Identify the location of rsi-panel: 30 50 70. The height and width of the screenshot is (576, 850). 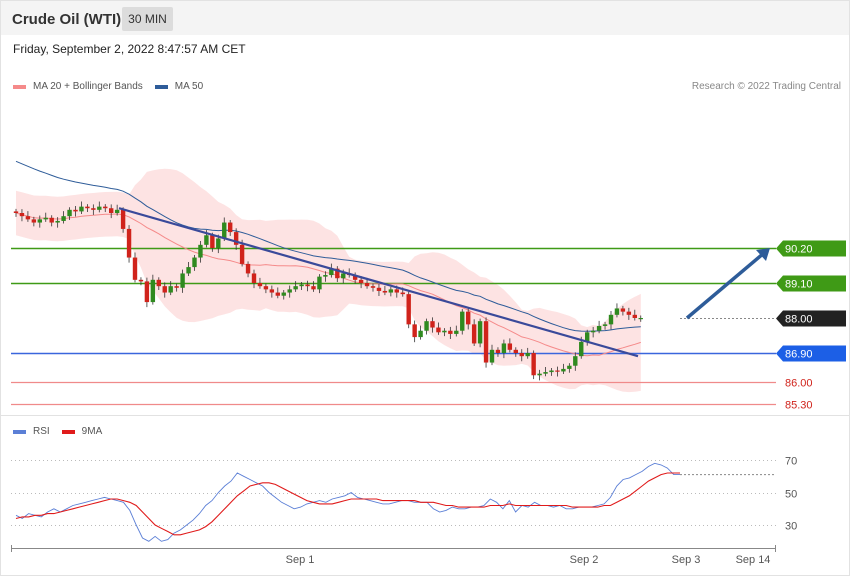
(404, 499).